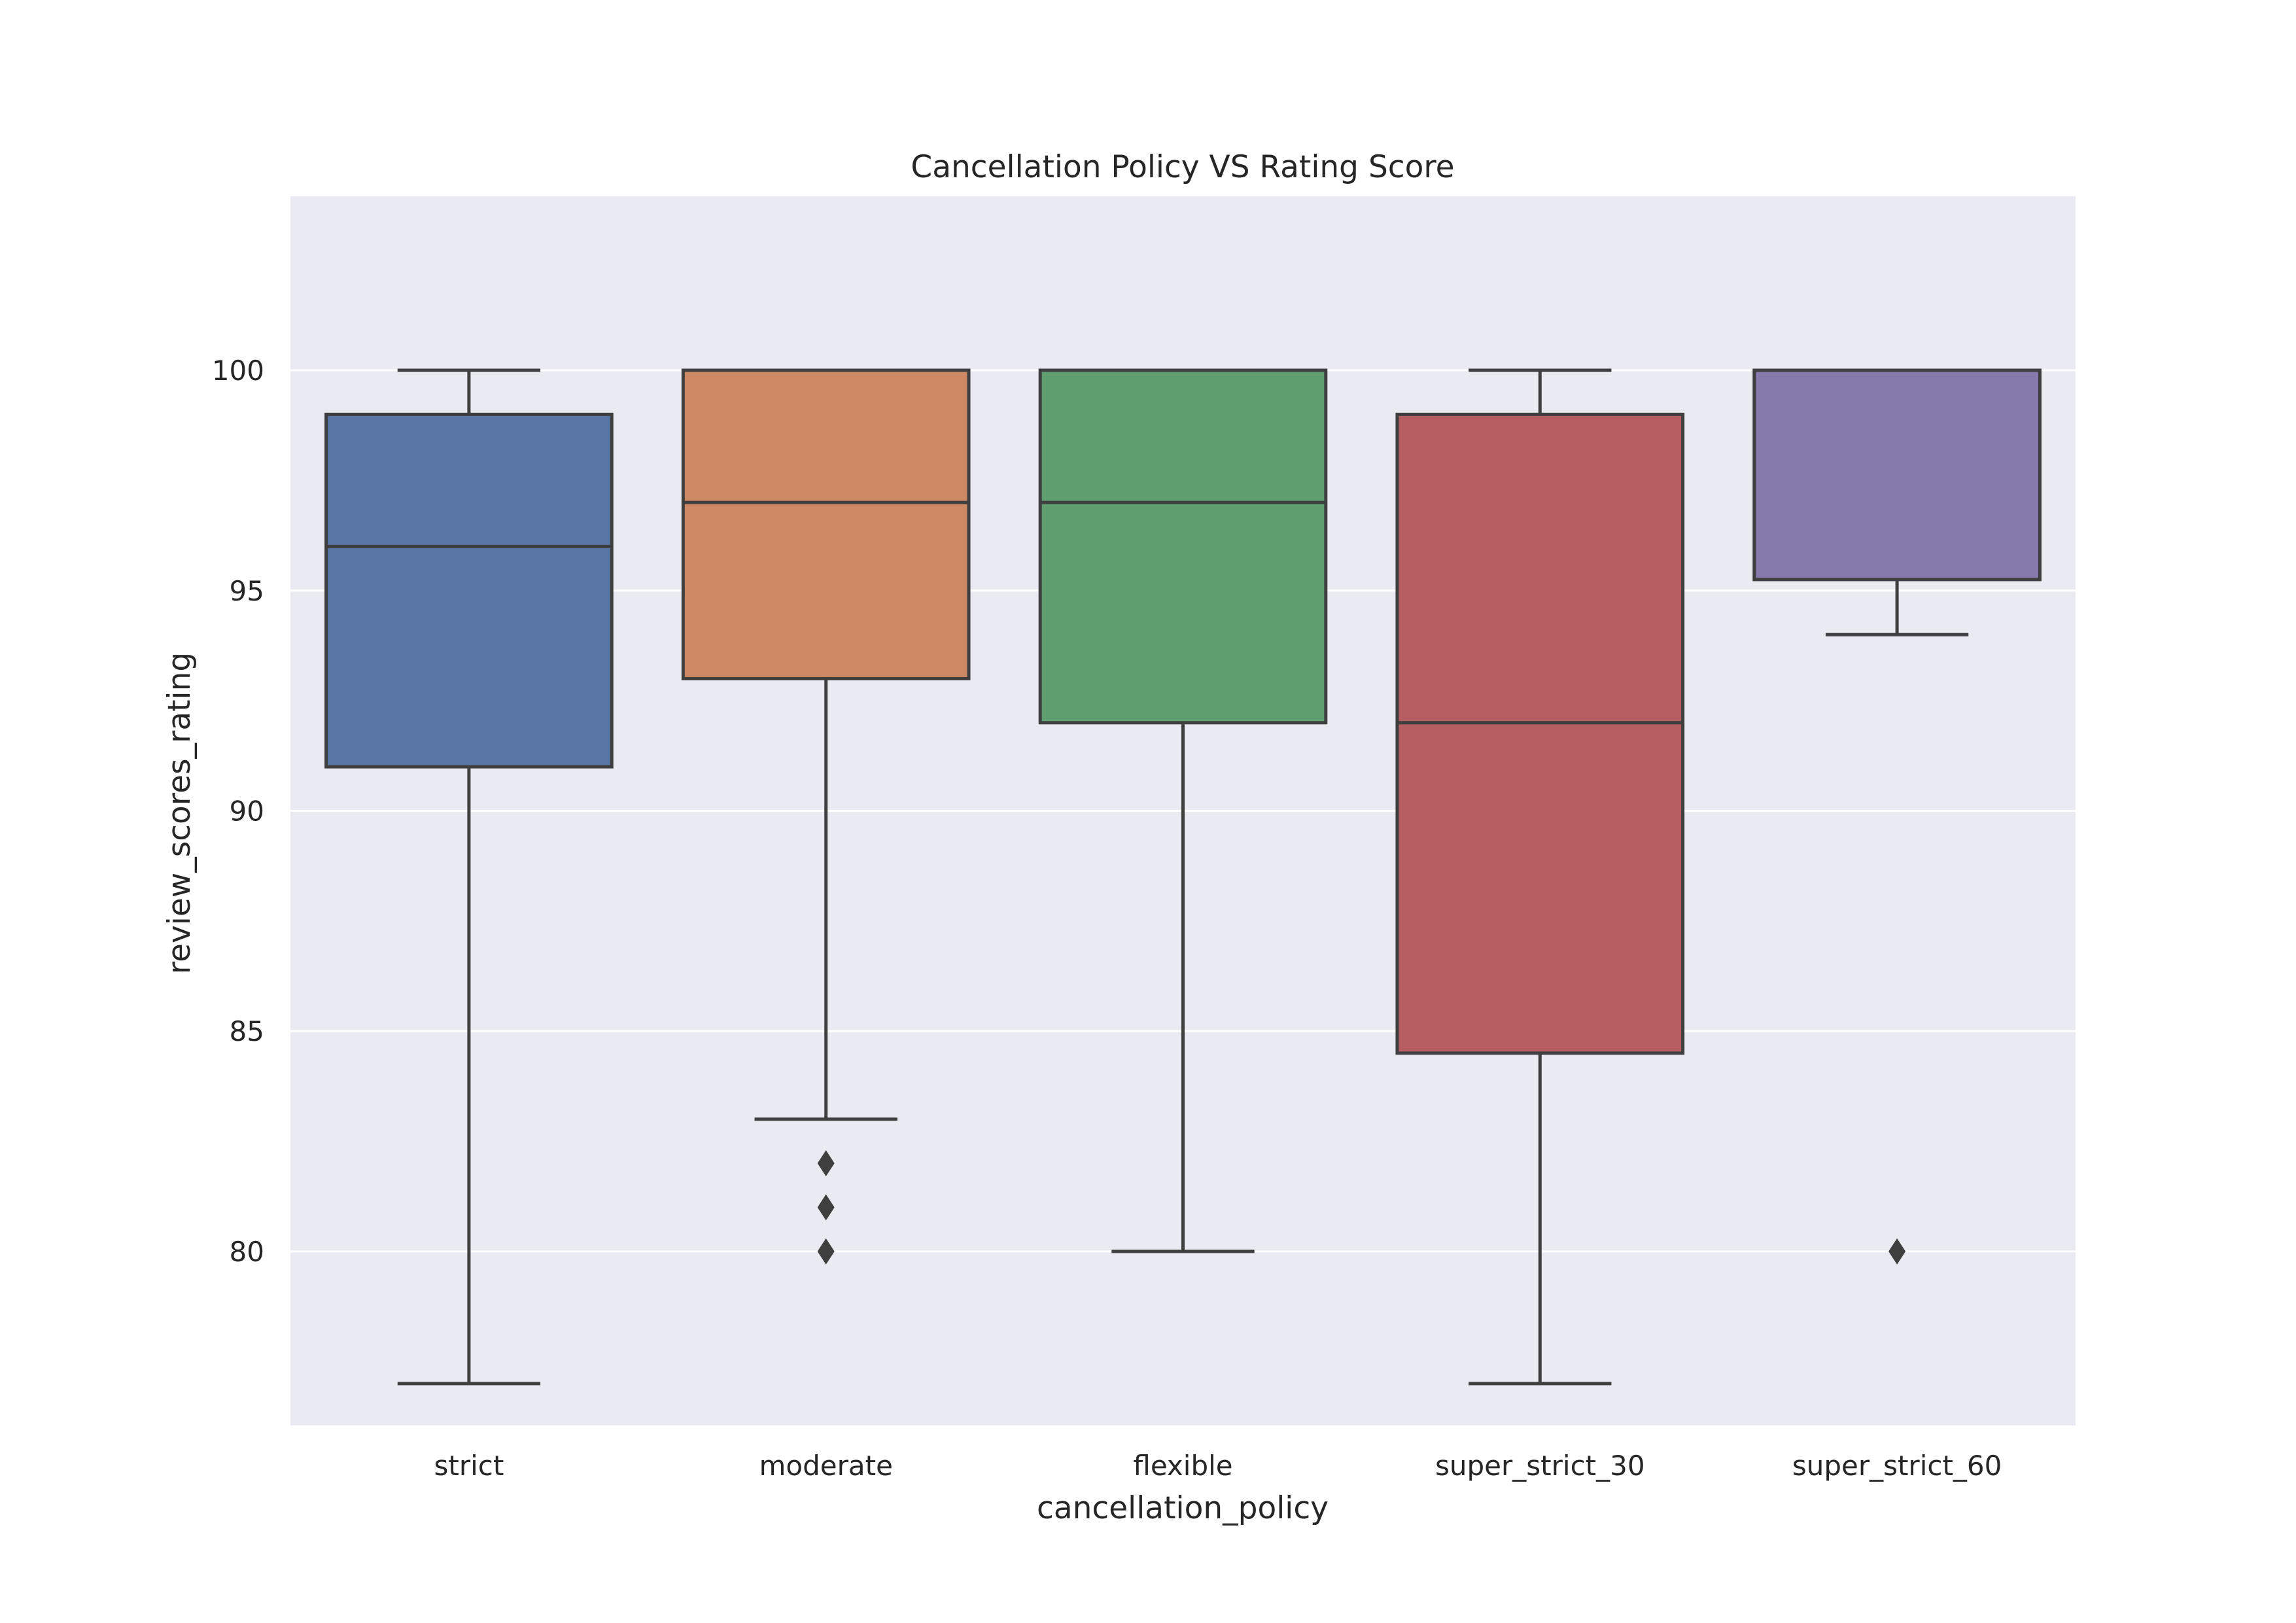 The width and height of the screenshot is (2296, 1623). I want to click on y-axis-label: review_scores_rating, so click(180, 813).